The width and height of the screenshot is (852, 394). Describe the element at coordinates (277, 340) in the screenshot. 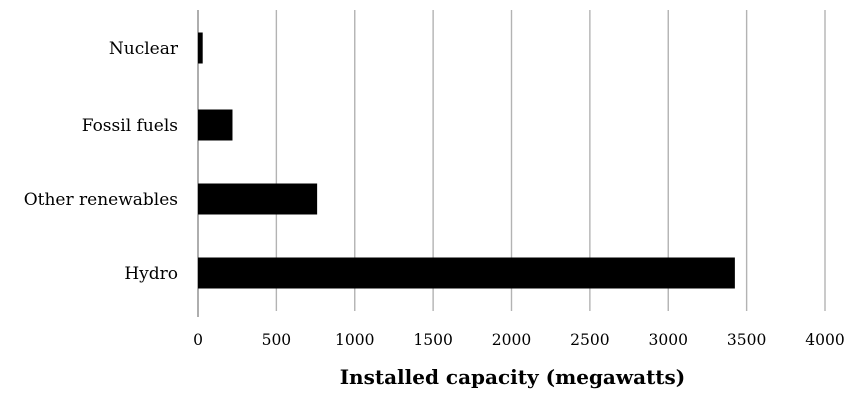

I see `x-tick-label: 500` at that location.